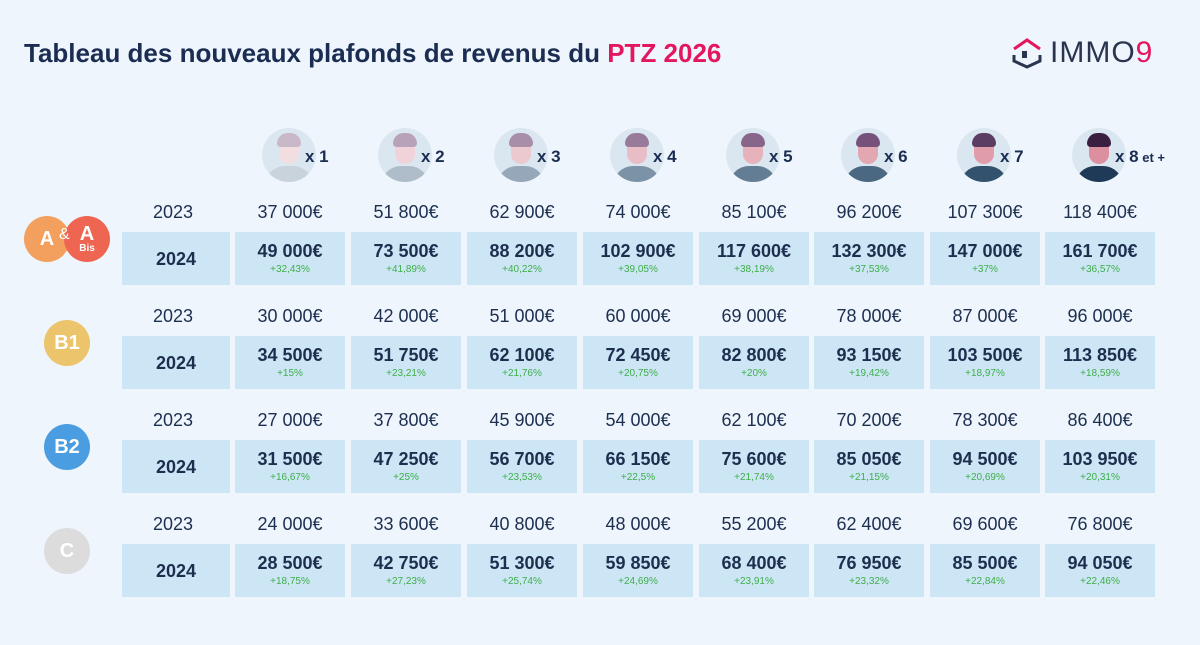 This screenshot has width=1200, height=645. Describe the element at coordinates (1100, 212) in the screenshot. I see `ceiling-2023: 118 400€` at that location.